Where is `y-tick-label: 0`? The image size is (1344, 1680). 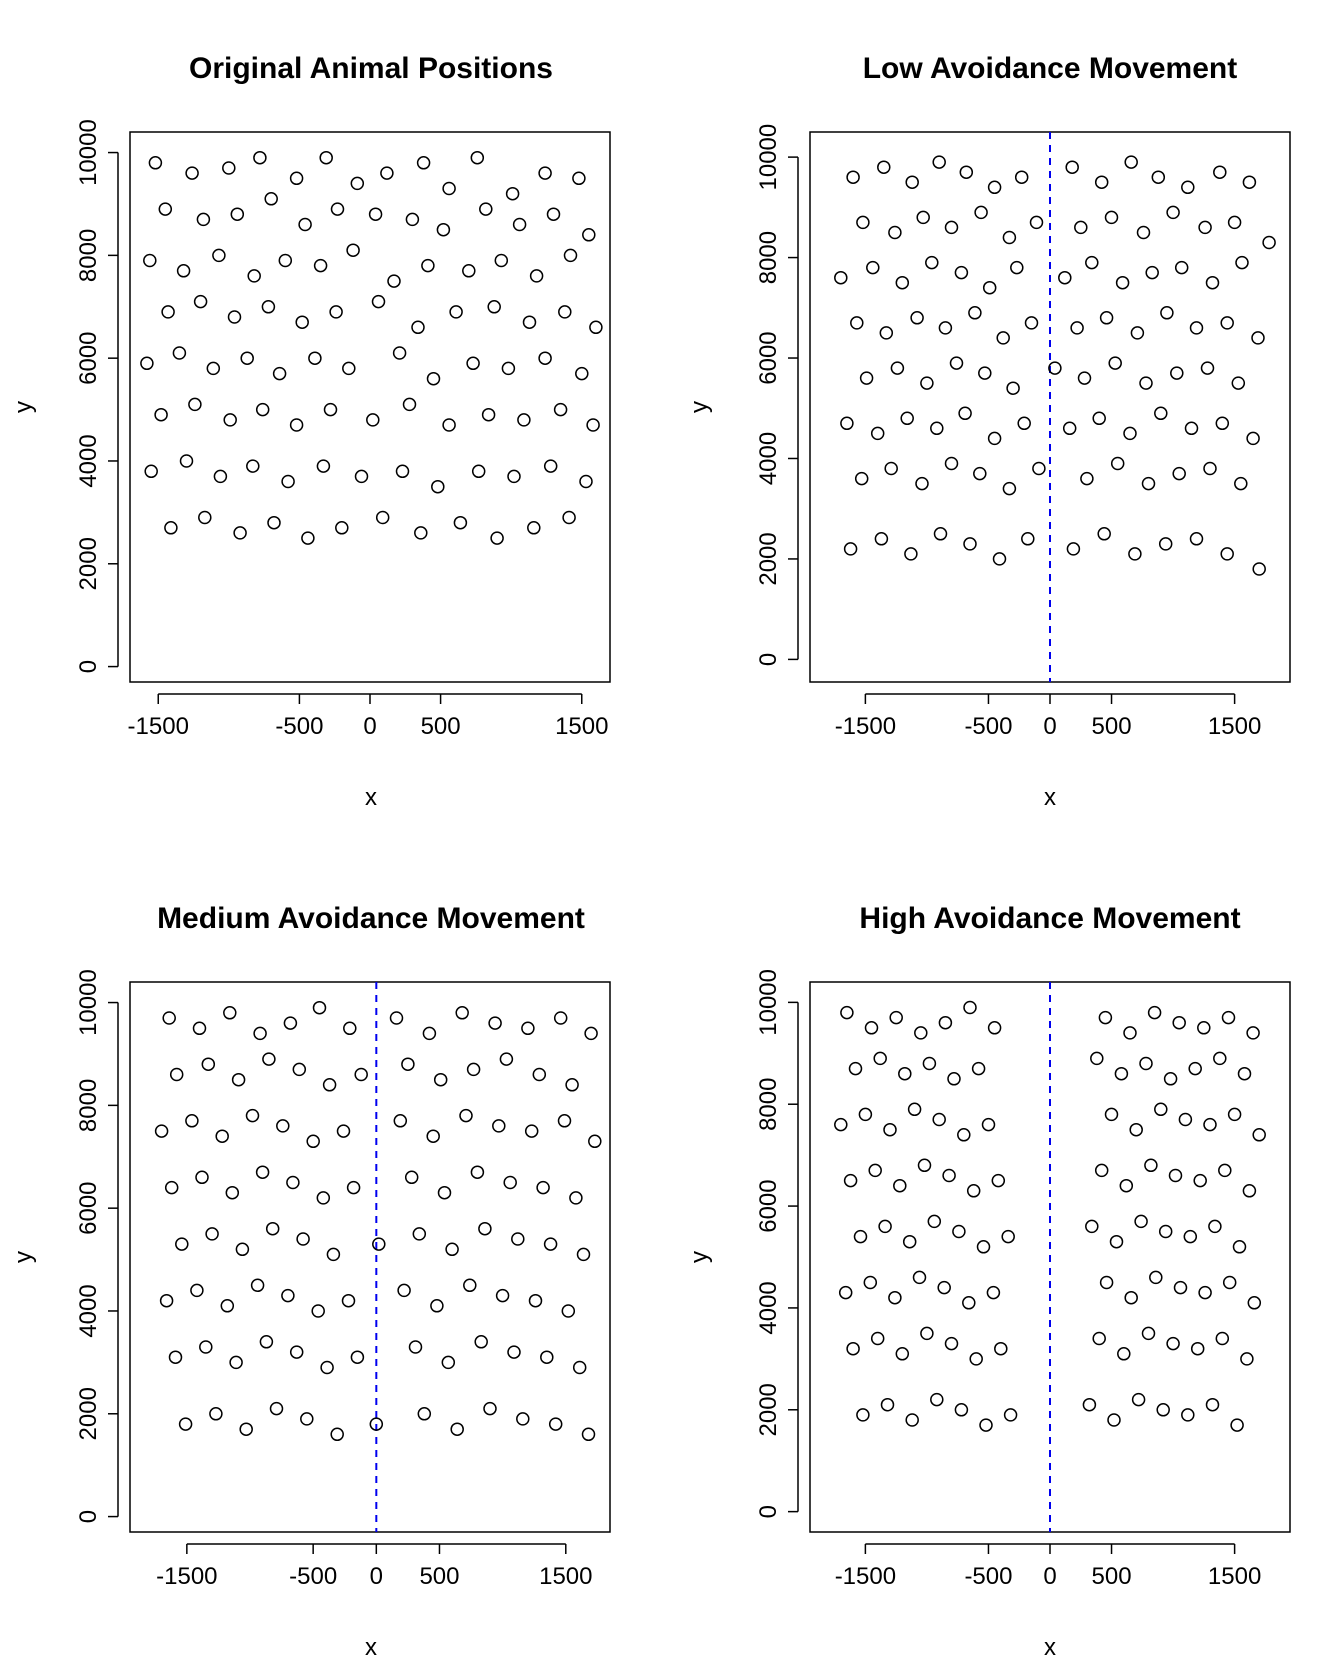 y-tick-label: 0 is located at coordinates (768, 1511).